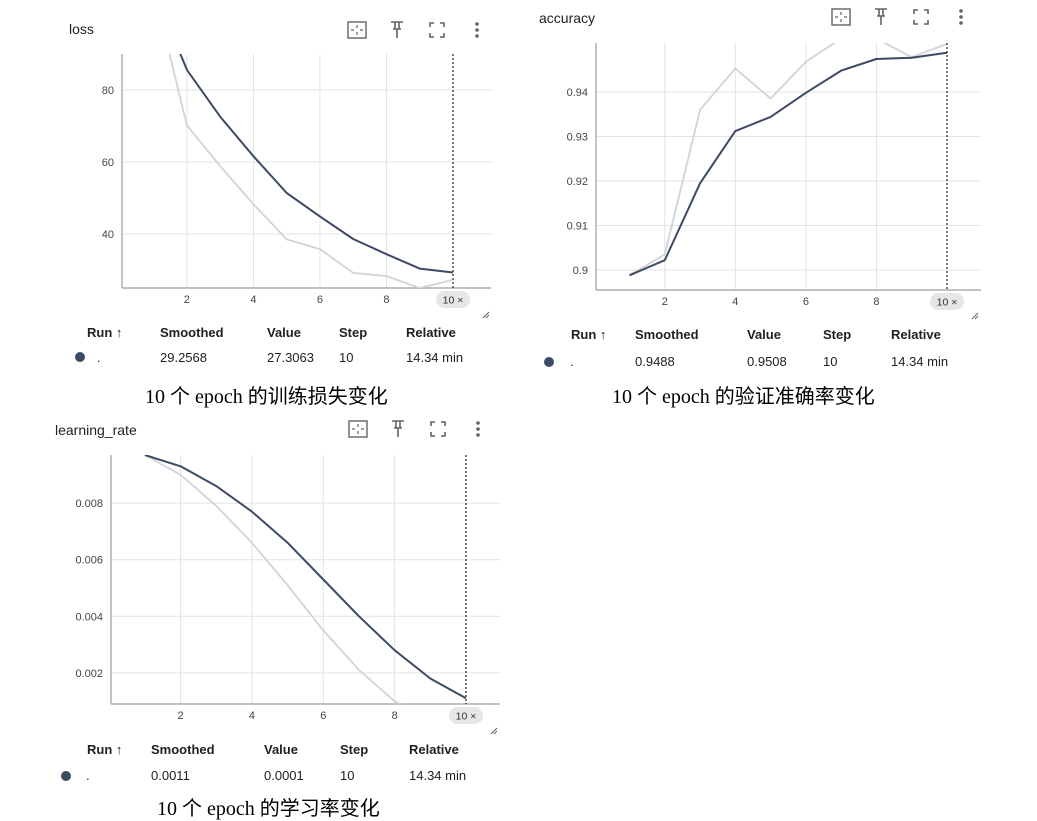 This screenshot has height=821, width=1037. What do you see at coordinates (266, 397) in the screenshot?
I see `caption-loss: 10 个 epoch 的训练损失变化` at bounding box center [266, 397].